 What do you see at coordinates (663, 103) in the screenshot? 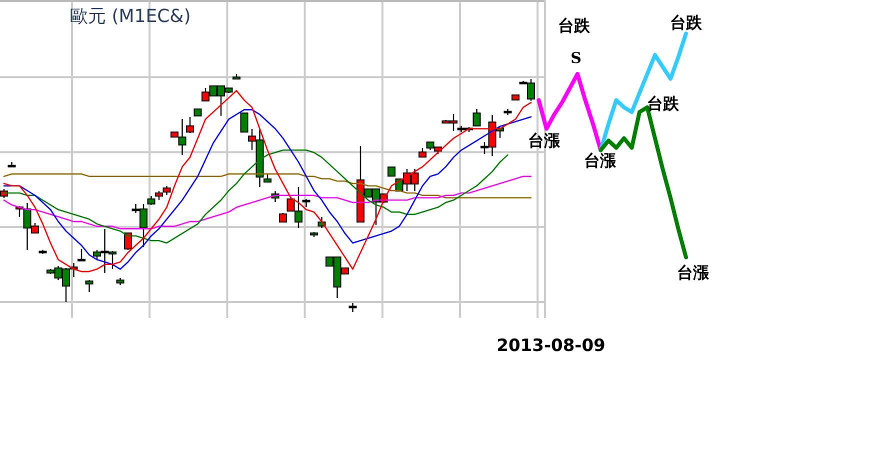
I see `annotation: 台跌` at bounding box center [663, 103].